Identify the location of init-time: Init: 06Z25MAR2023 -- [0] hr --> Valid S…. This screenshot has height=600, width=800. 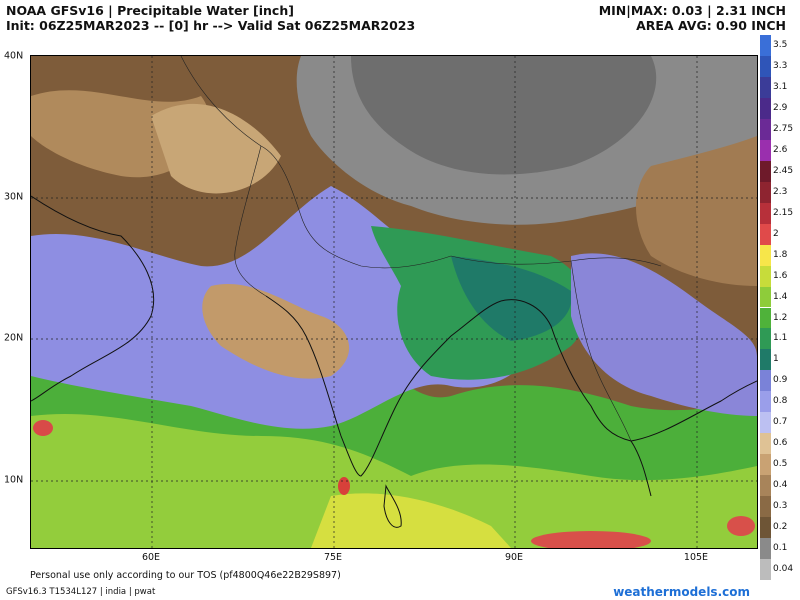
(211, 25).